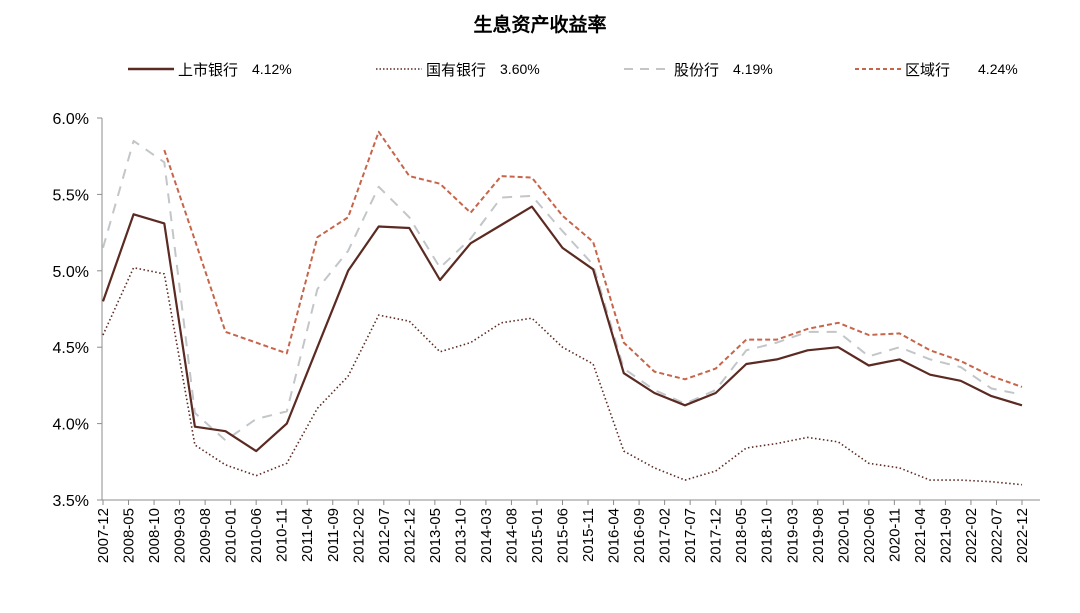 The image size is (1080, 613). Describe the element at coordinates (129, 535) in the screenshot. I see `x-tick-label: 2008-05` at that location.